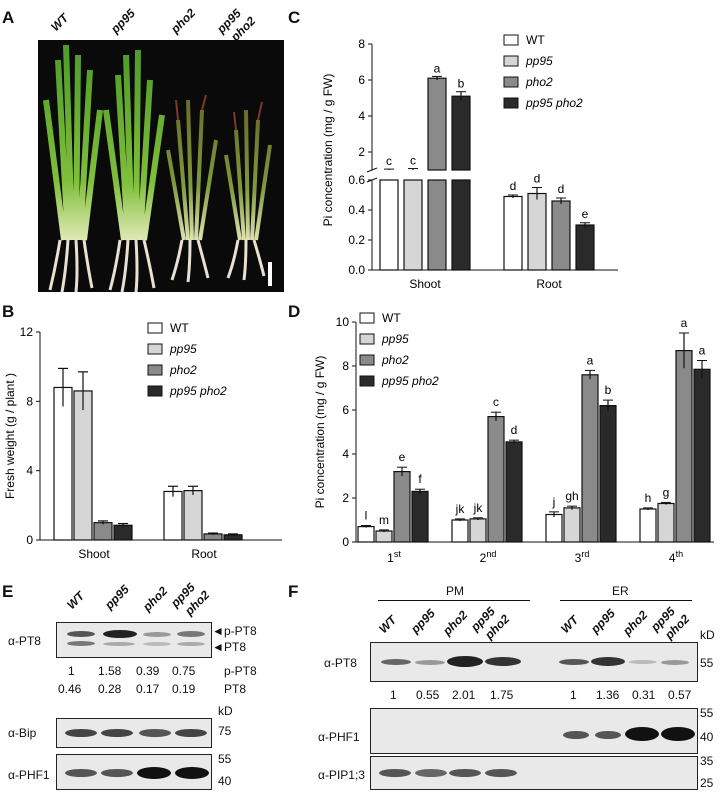 The image size is (720, 794). Describe the element at coordinates (502, 695) in the screenshot. I see `f-ratio-pm-4: 1.75` at that location.